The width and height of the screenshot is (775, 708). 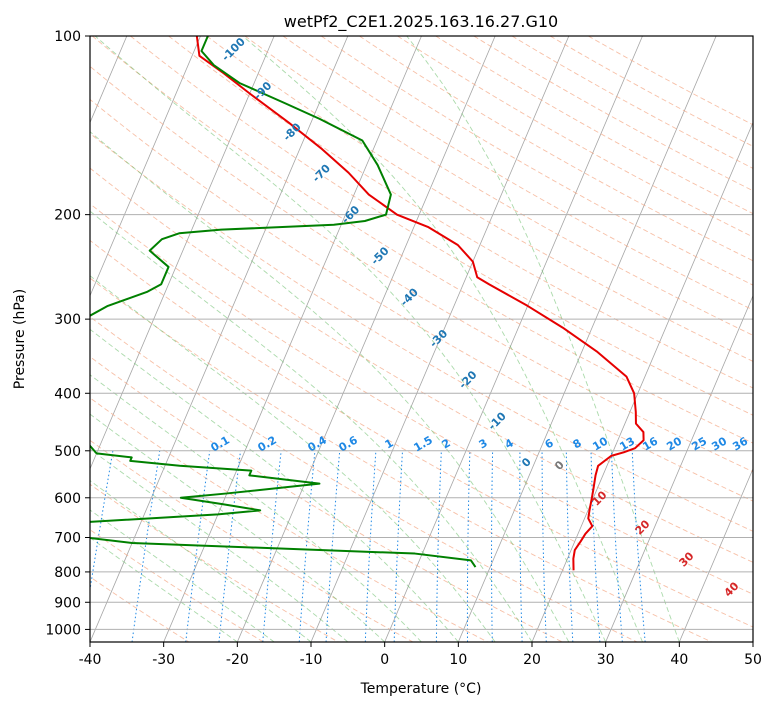 I want to click on isotherm-label: -20, so click(x=467, y=379).